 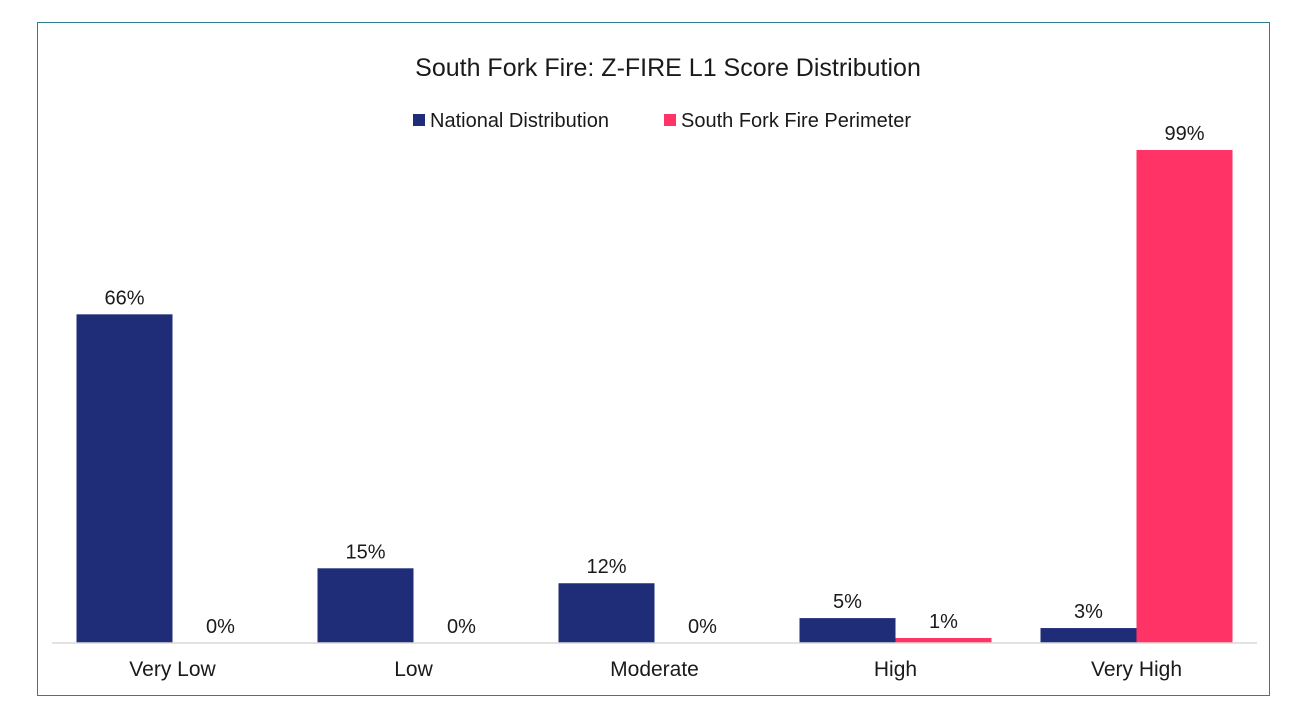 What do you see at coordinates (413, 669) in the screenshot?
I see `x-tick-label-low: Low` at bounding box center [413, 669].